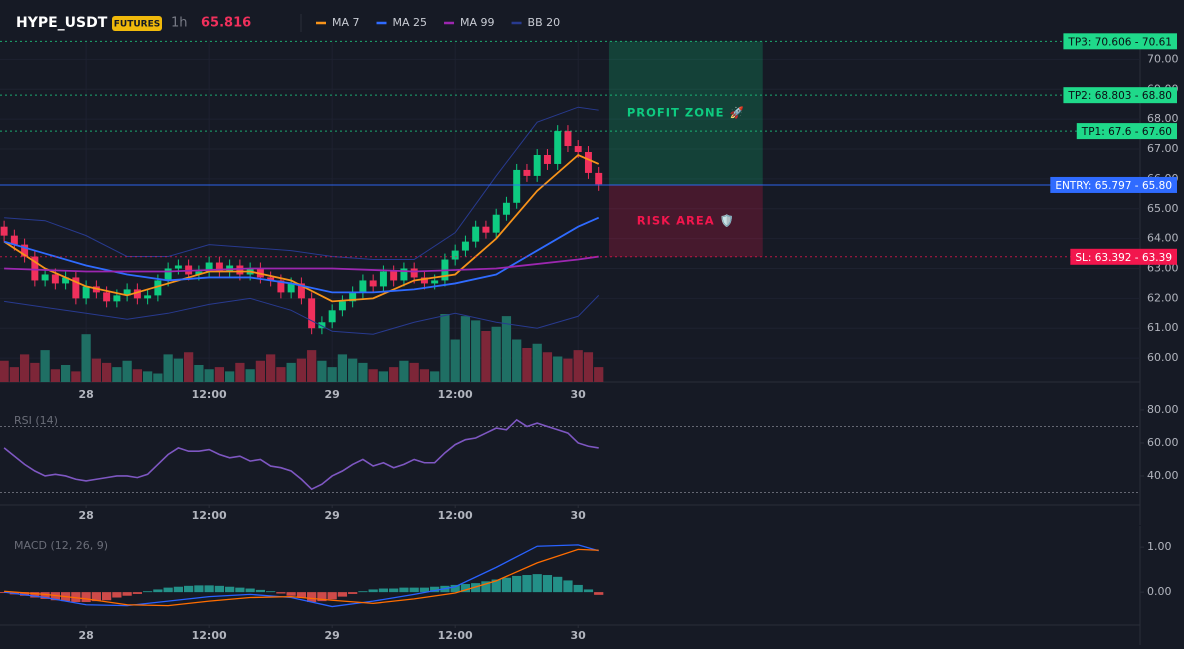 The height and width of the screenshot is (649, 1184). Describe the element at coordinates (1123, 258) in the screenshot. I see `level-label: SL: 63.392 - 63.39` at that location.